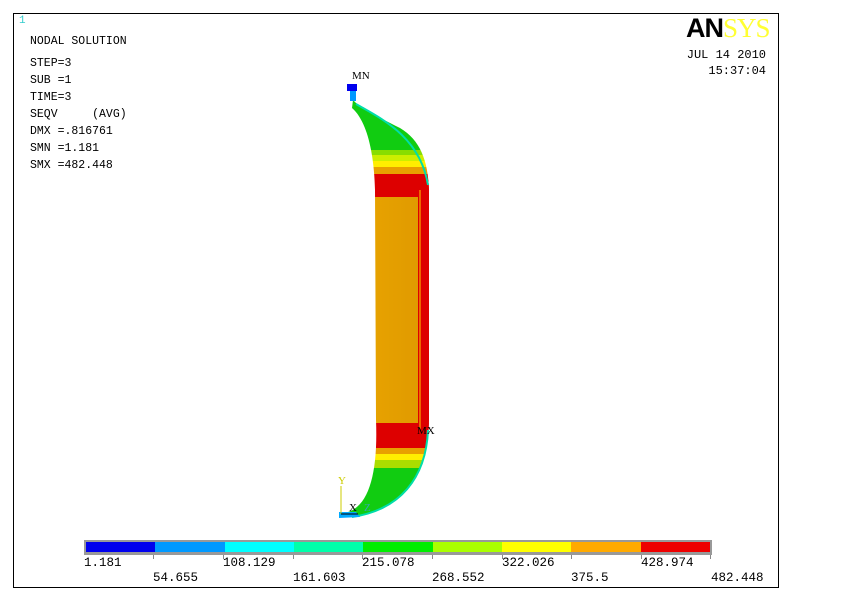 The width and height of the screenshot is (842, 604). Describe the element at coordinates (426, 431) in the screenshot. I see `max-marker-label: MX` at that location.